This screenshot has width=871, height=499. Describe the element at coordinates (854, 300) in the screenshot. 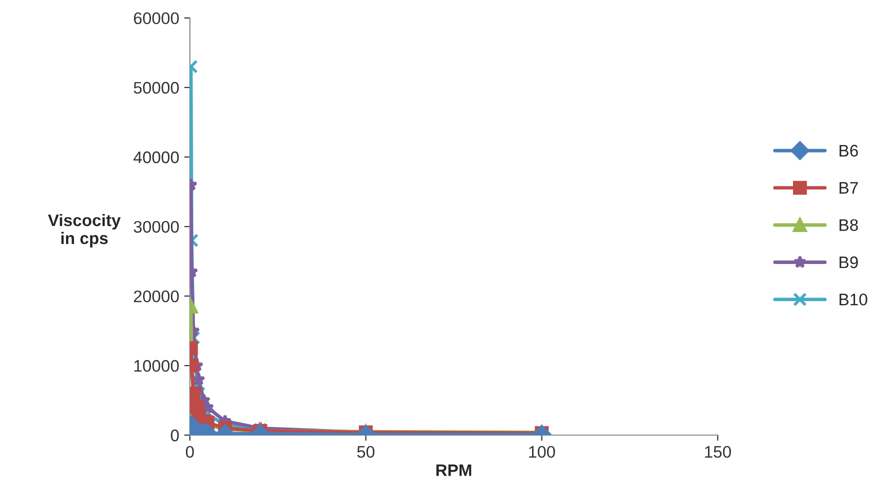

I see `legend-label: B10` at that location.